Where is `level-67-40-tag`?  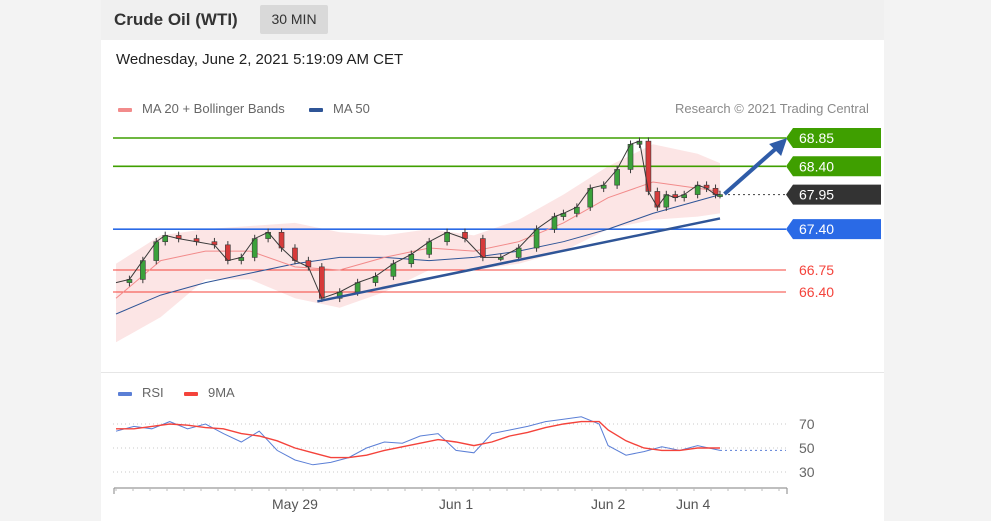
level-67-40-tag is located at coordinates (833, 229).